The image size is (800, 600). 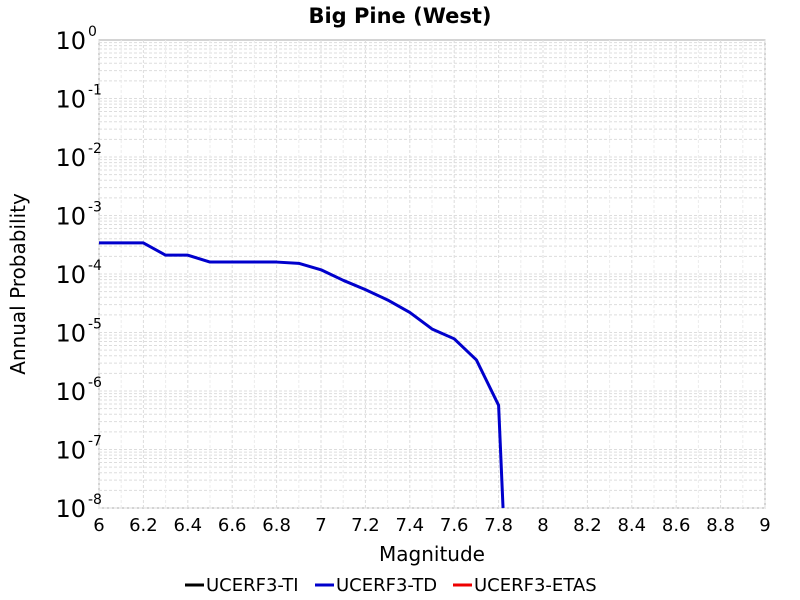 I want to click on legend: UCERF3-TI UCERF3-TD UCERF3-ETAS, so click(x=391, y=585).